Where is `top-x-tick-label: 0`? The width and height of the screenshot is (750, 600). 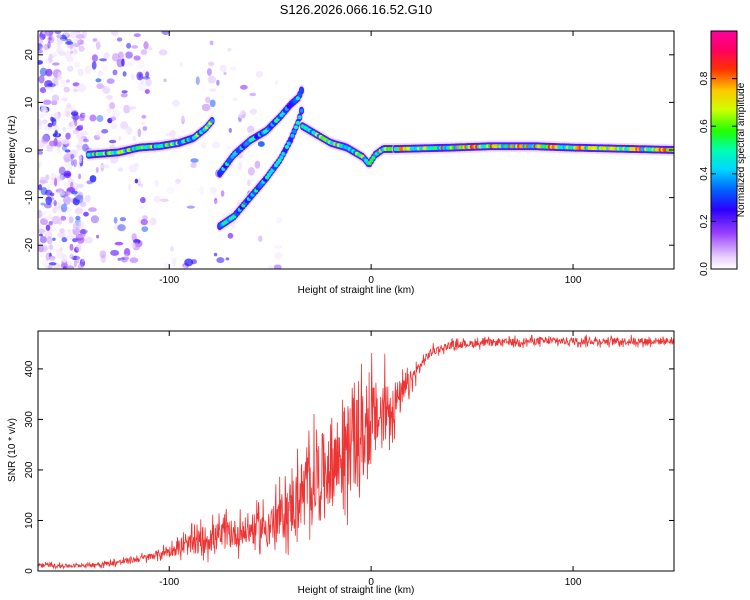
top-x-tick-label: 0 is located at coordinates (371, 280).